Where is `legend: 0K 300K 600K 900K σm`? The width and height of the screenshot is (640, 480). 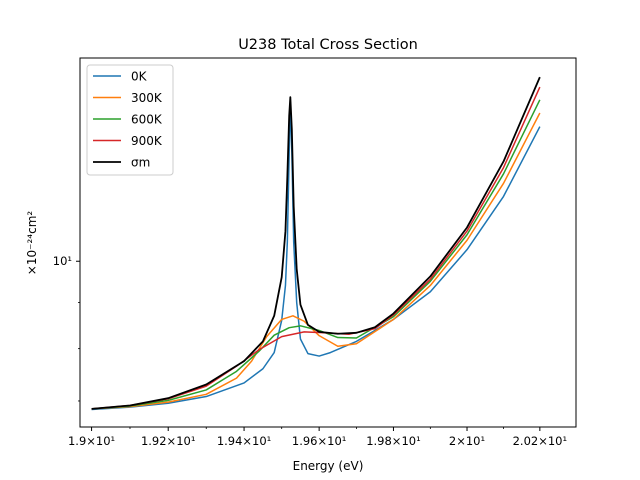 legend: 0K 300K 600K 900K σm is located at coordinates (130, 120).